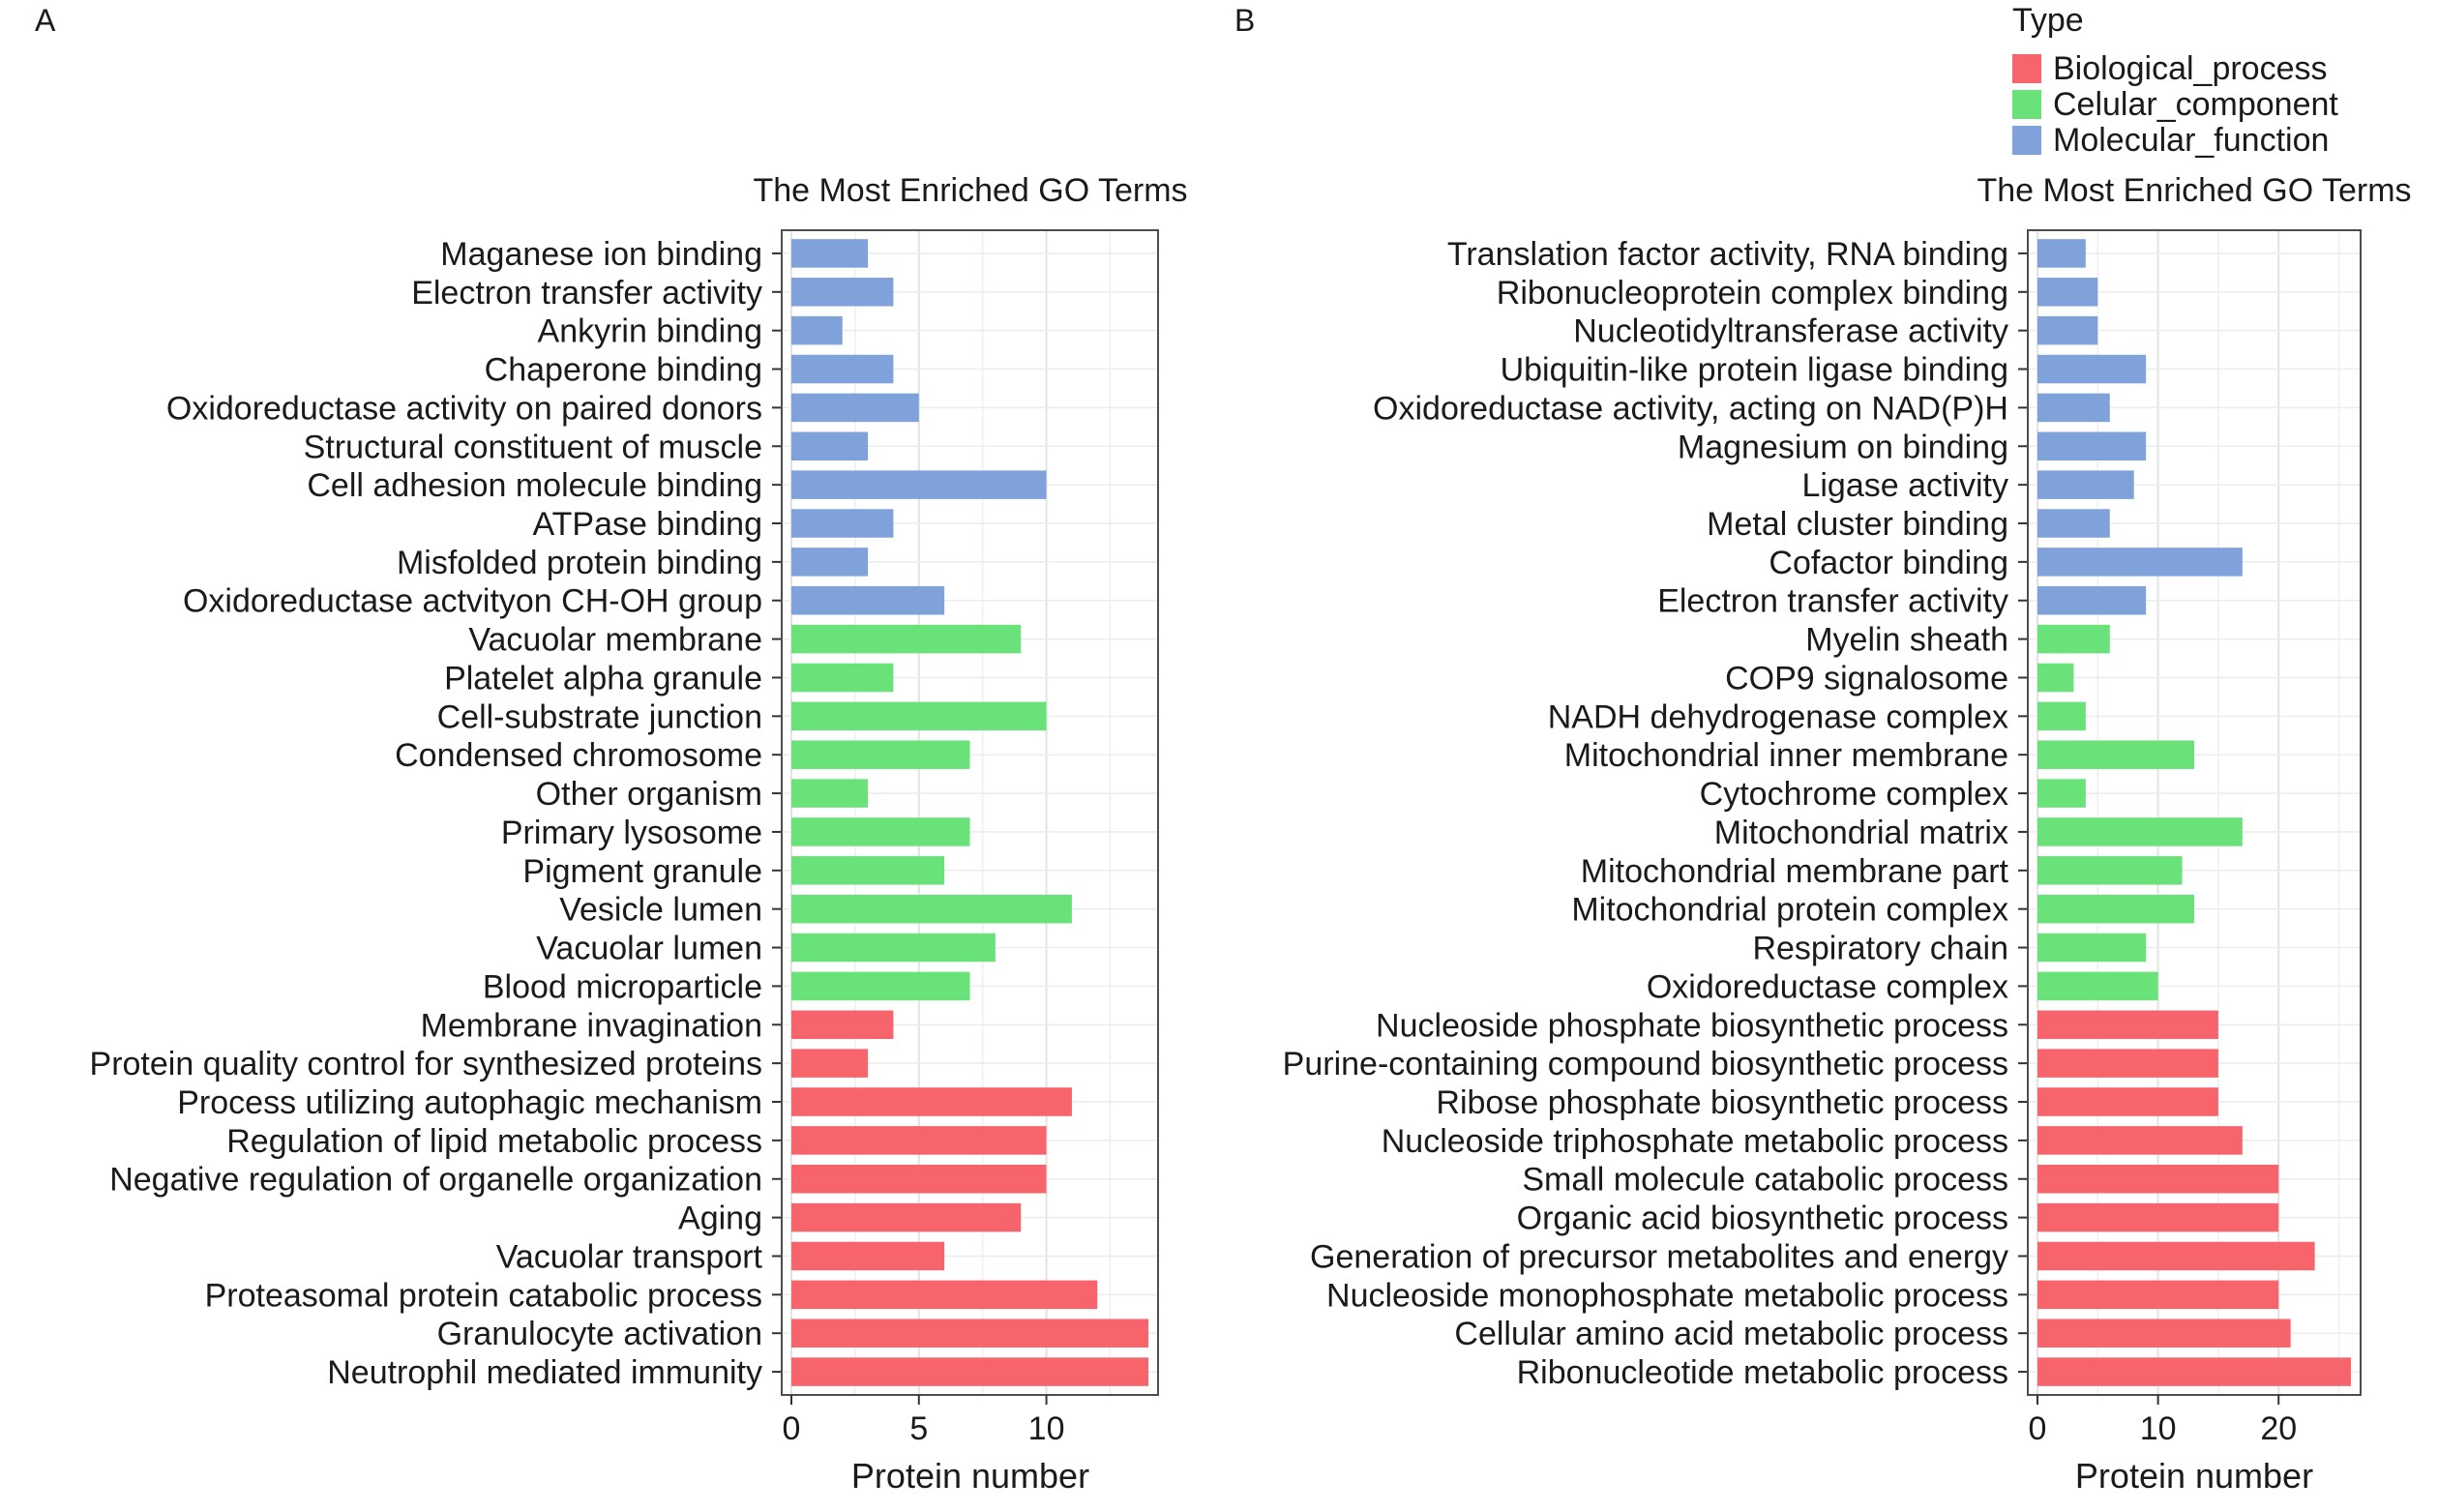  I want to click on bar-a-oxidoreductase-activity-on-paired-donors, so click(855, 408).